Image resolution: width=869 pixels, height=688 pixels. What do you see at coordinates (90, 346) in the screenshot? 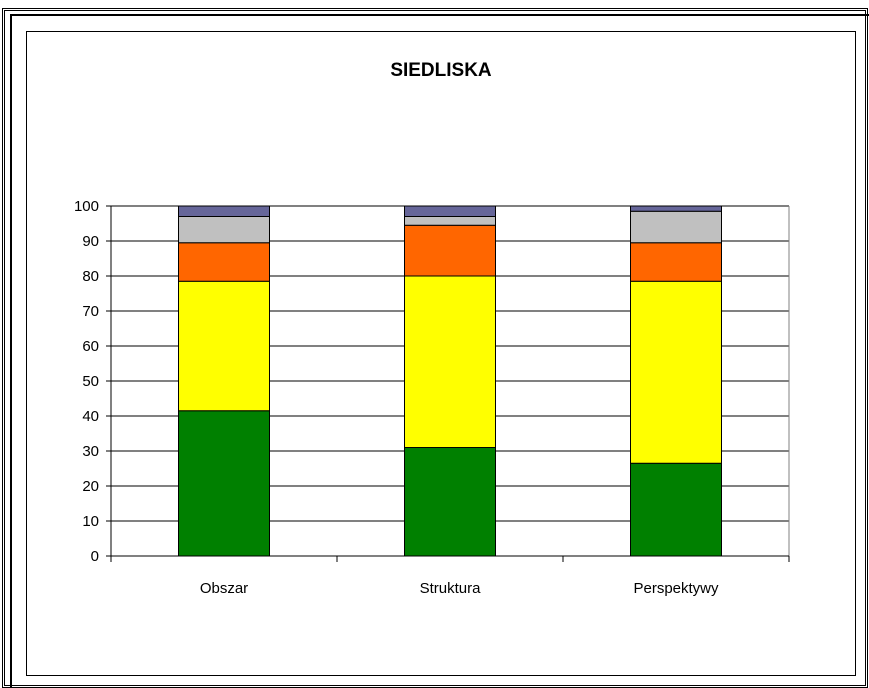
I see `y-tick-label: 60` at bounding box center [90, 346].